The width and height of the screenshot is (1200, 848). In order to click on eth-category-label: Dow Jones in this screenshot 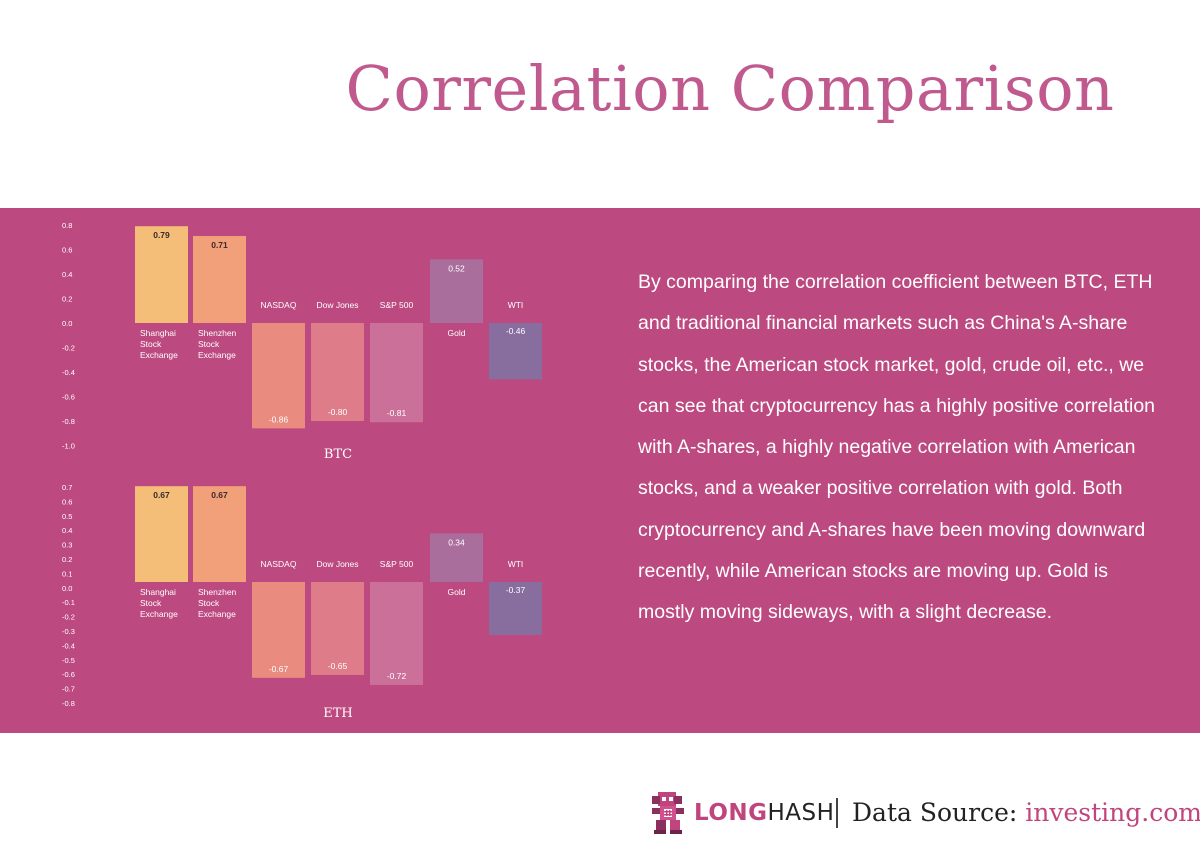, I will do `click(337, 564)`.